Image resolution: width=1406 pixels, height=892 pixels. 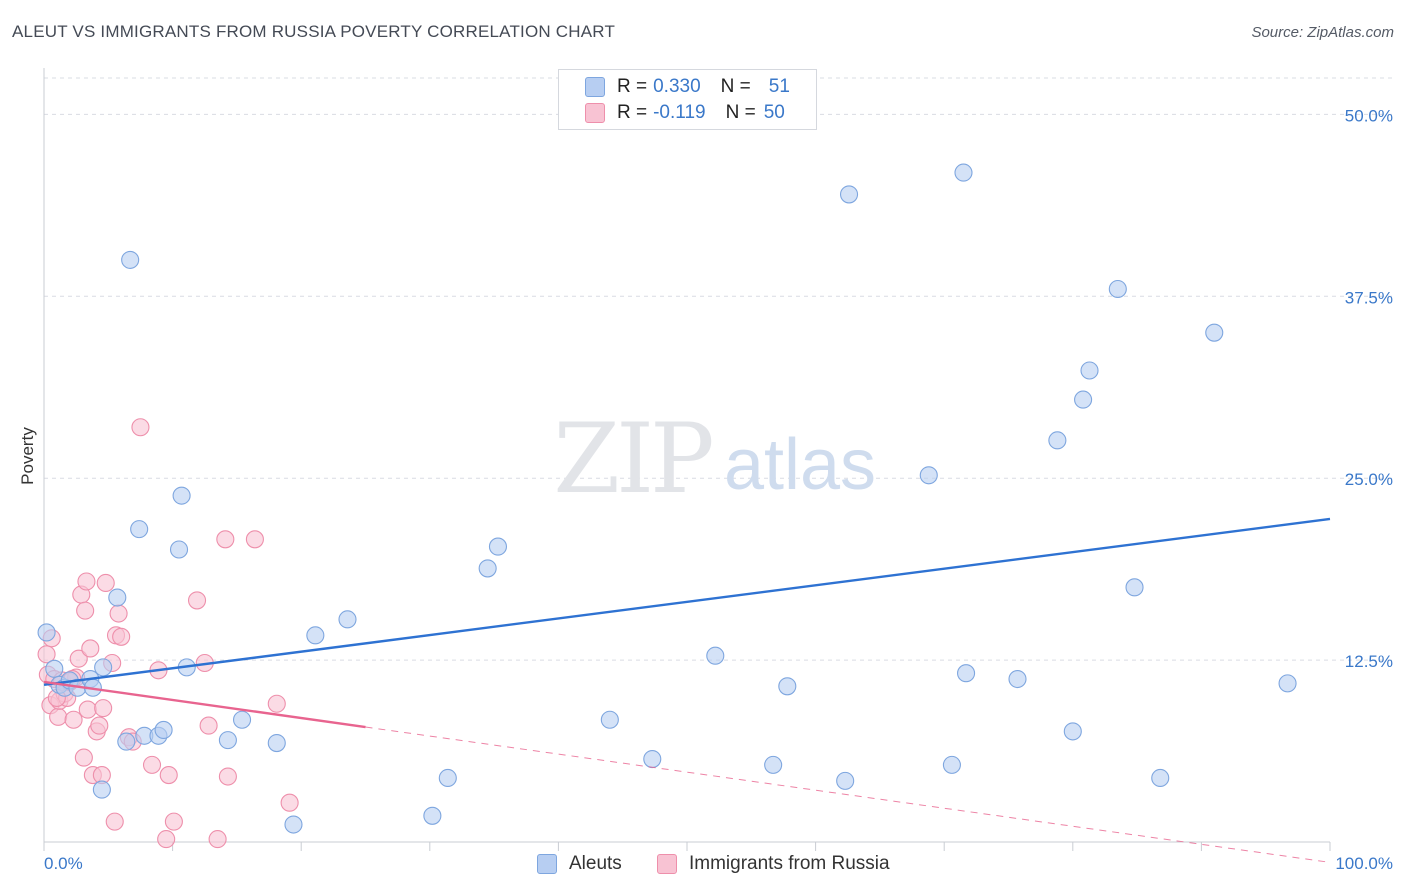 What do you see at coordinates (1364, 863) in the screenshot?
I see `x-tick-label-max: 100.0%` at bounding box center [1364, 863].